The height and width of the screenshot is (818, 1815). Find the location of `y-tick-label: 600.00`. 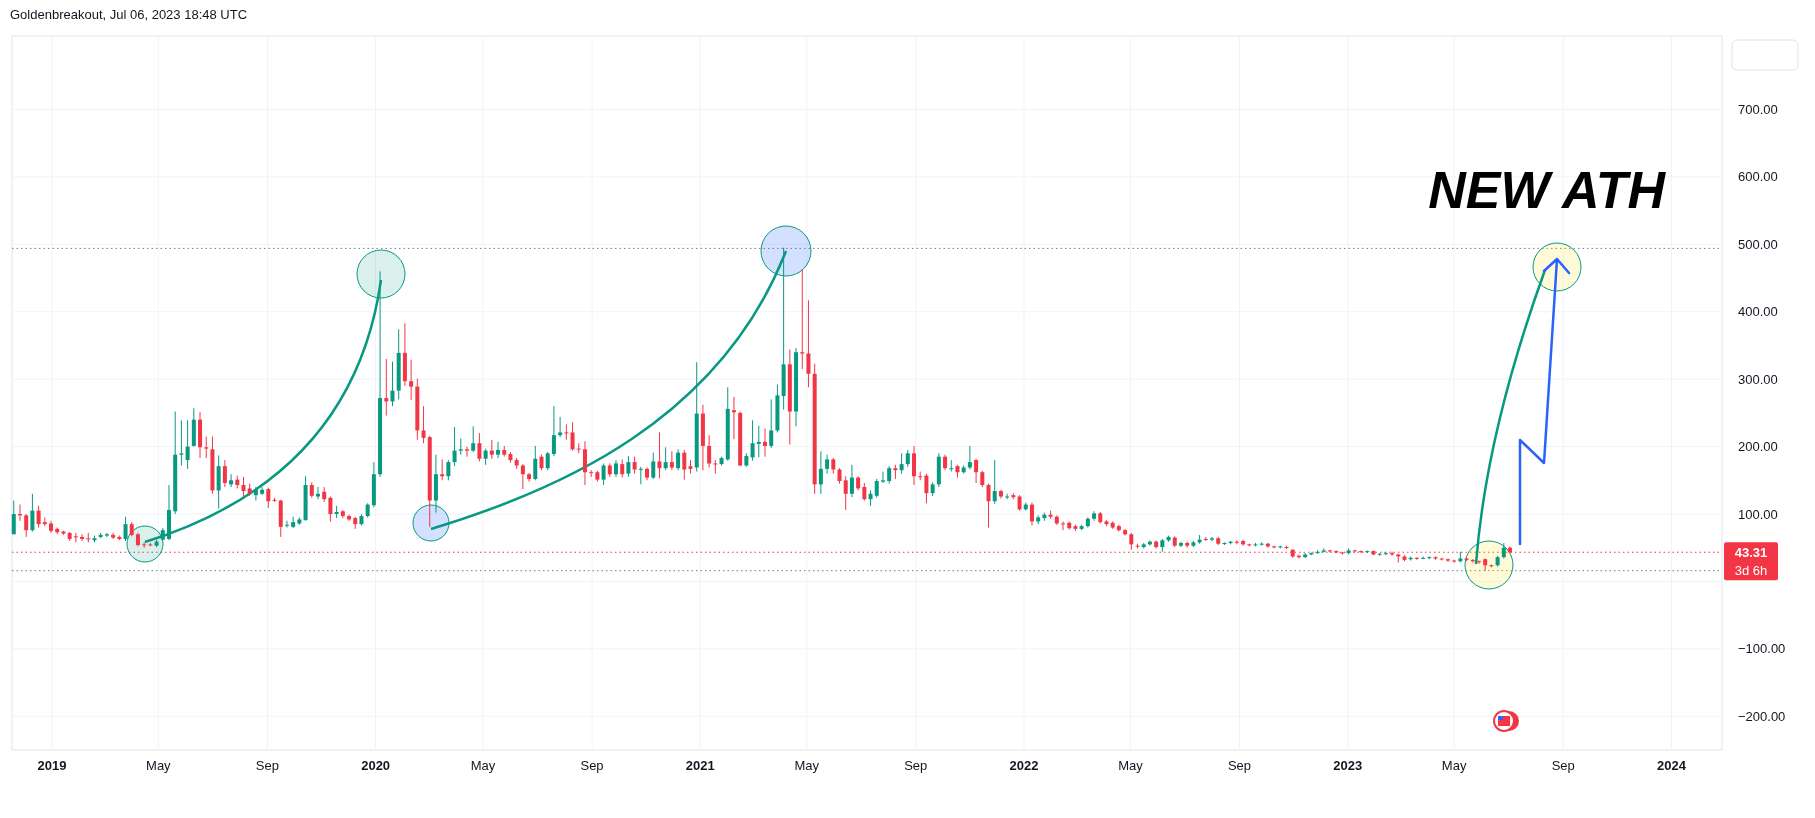

y-tick-label: 600.00 is located at coordinates (1758, 177).